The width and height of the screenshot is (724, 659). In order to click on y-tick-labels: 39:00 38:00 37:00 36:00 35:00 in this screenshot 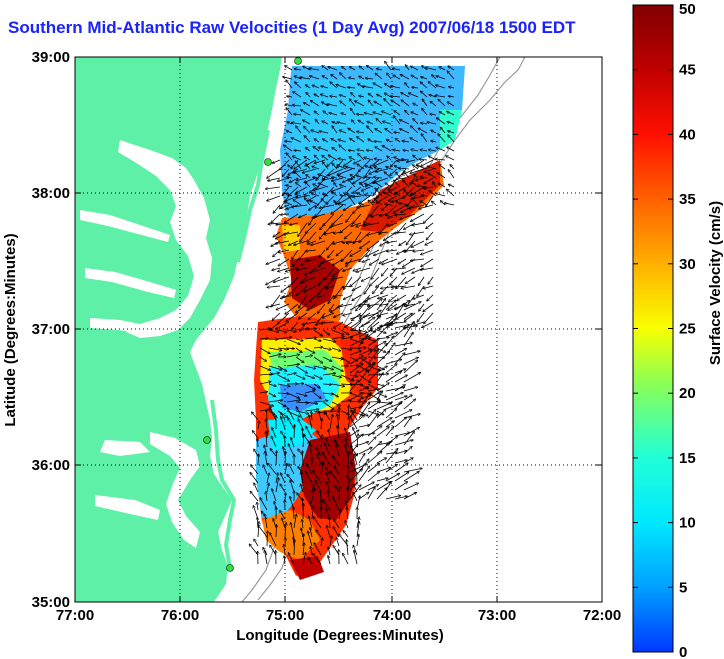, I will do `click(51, 330)`.